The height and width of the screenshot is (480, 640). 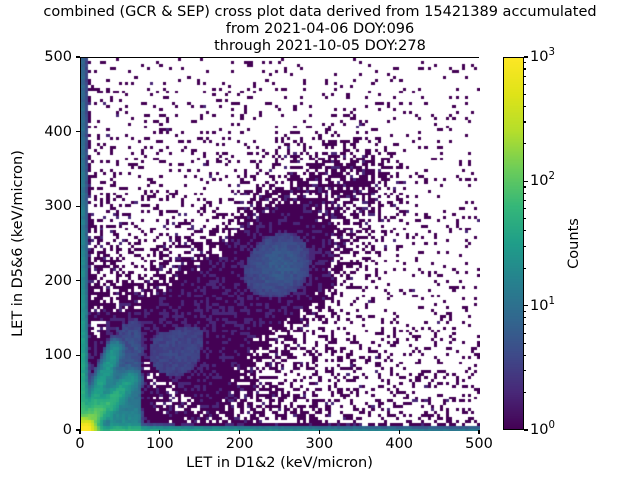 I want to click on x-ticklabel-100: 100, so click(x=159, y=444).